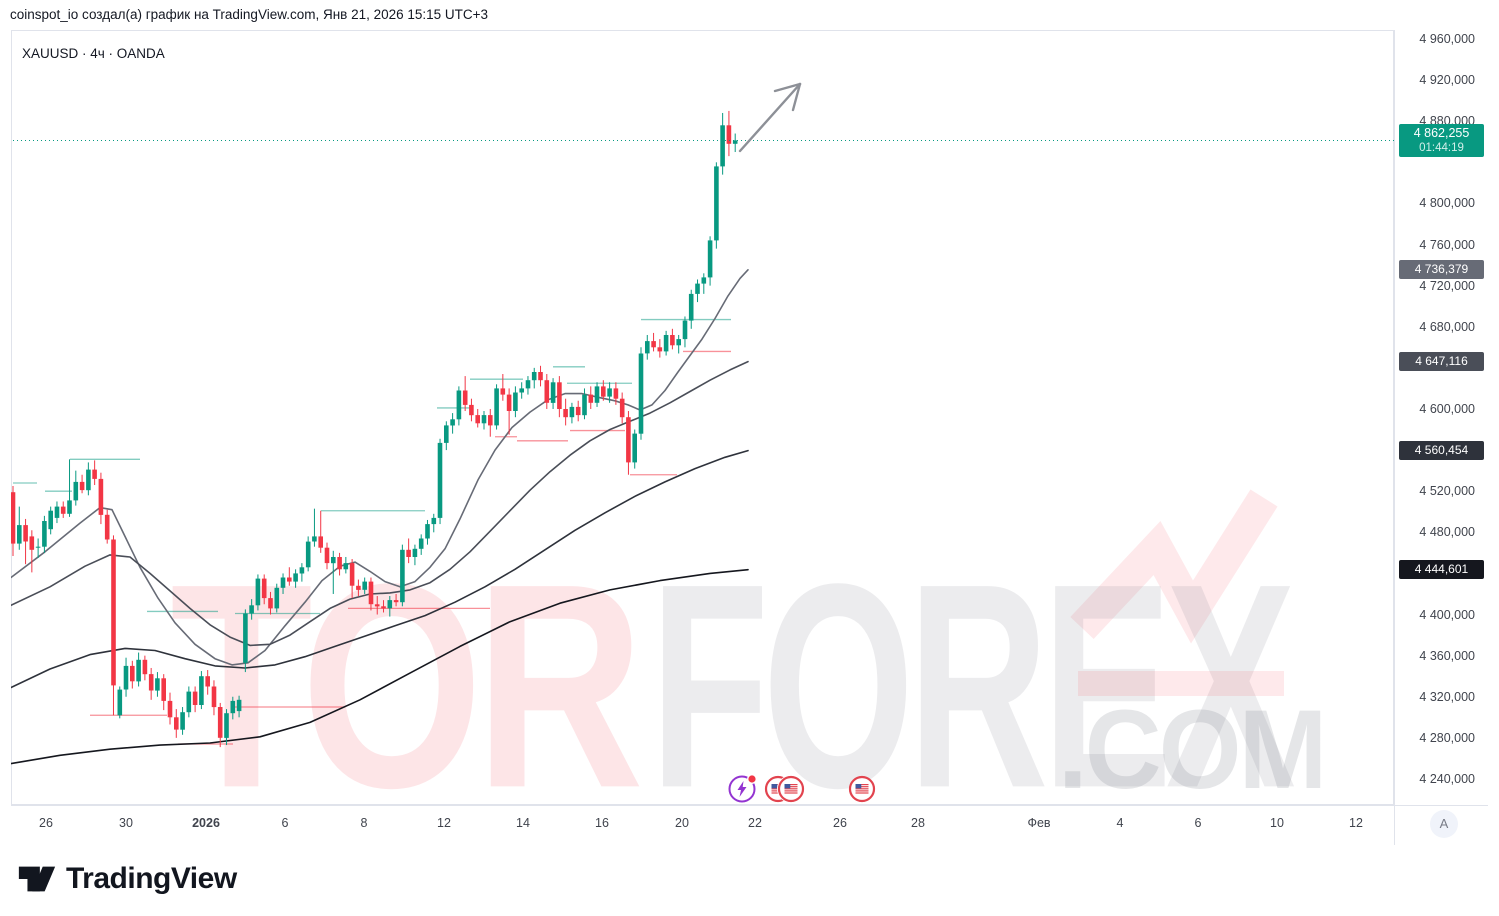 The height and width of the screenshot is (916, 1499). What do you see at coordinates (380, 666) in the screenshot?
I see `ma-slow-line` at bounding box center [380, 666].